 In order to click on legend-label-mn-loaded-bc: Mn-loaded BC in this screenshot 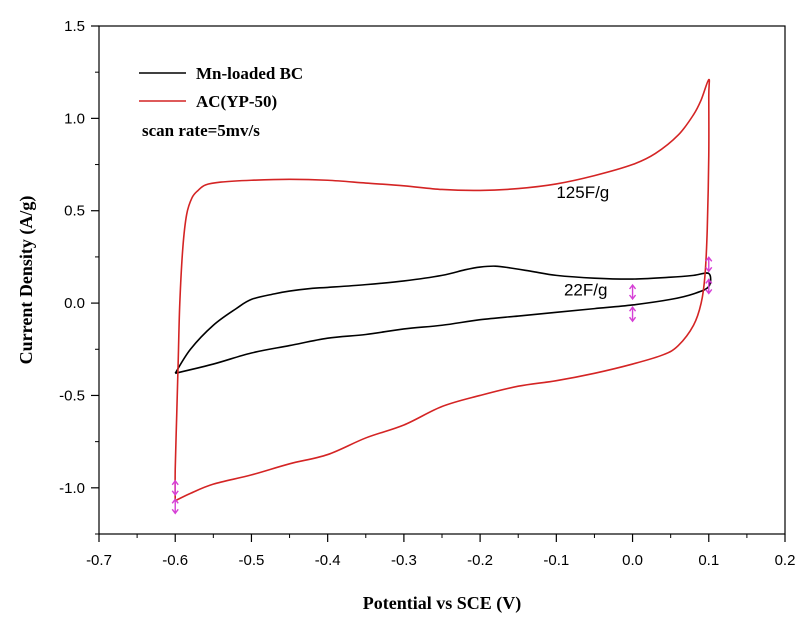, I will do `click(249, 73)`.